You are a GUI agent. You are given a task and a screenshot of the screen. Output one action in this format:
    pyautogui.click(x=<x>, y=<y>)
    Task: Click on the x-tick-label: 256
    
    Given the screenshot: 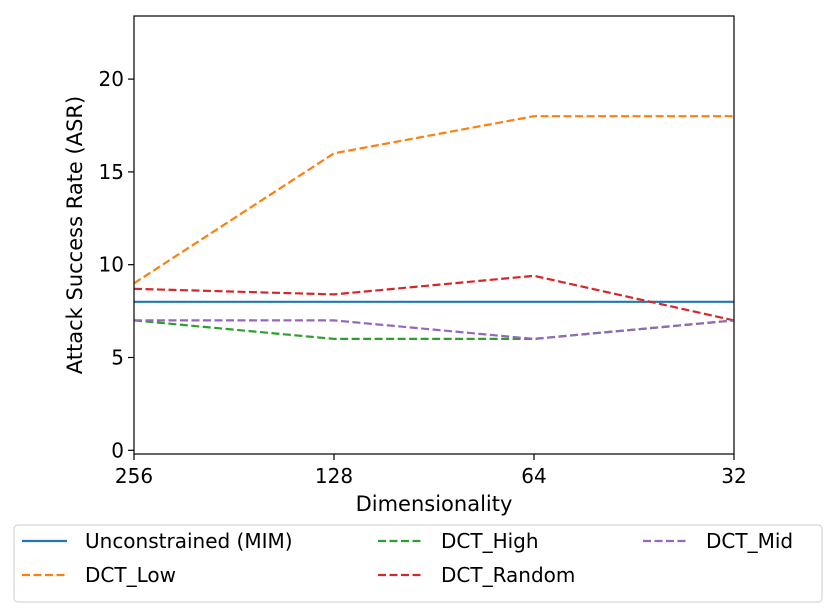 What is the action you would take?
    pyautogui.click(x=134, y=476)
    